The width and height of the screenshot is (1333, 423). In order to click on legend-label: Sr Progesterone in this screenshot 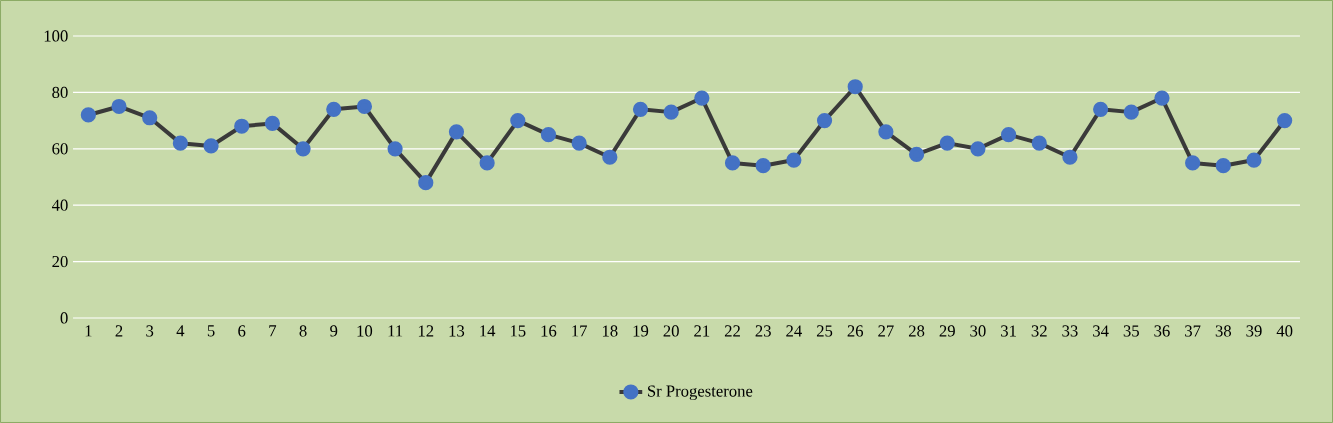, I will do `click(700, 393)`.